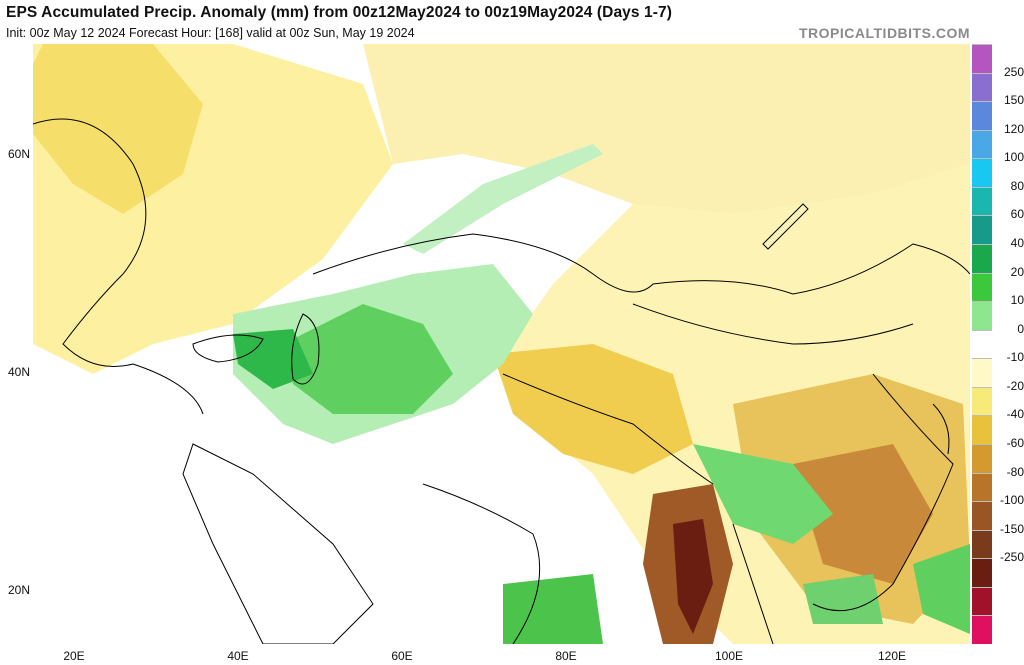 The width and height of the screenshot is (1024, 665). What do you see at coordinates (1015, 443) in the screenshot?
I see `colorbar-label: -60` at bounding box center [1015, 443].